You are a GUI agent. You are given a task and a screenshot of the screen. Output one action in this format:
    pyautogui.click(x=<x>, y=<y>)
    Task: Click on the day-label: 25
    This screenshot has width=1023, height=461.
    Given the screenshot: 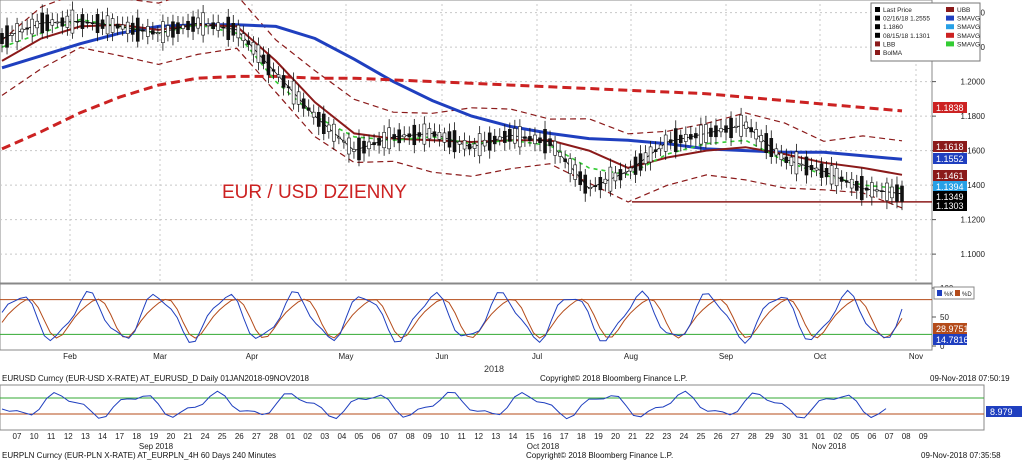 What is the action you would take?
    pyautogui.click(x=701, y=436)
    